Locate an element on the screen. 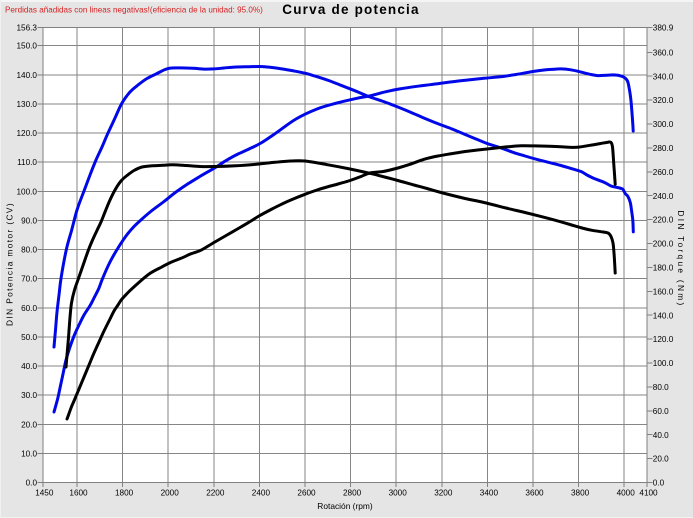  svg-text: 30.0 is located at coordinates (29, 395).